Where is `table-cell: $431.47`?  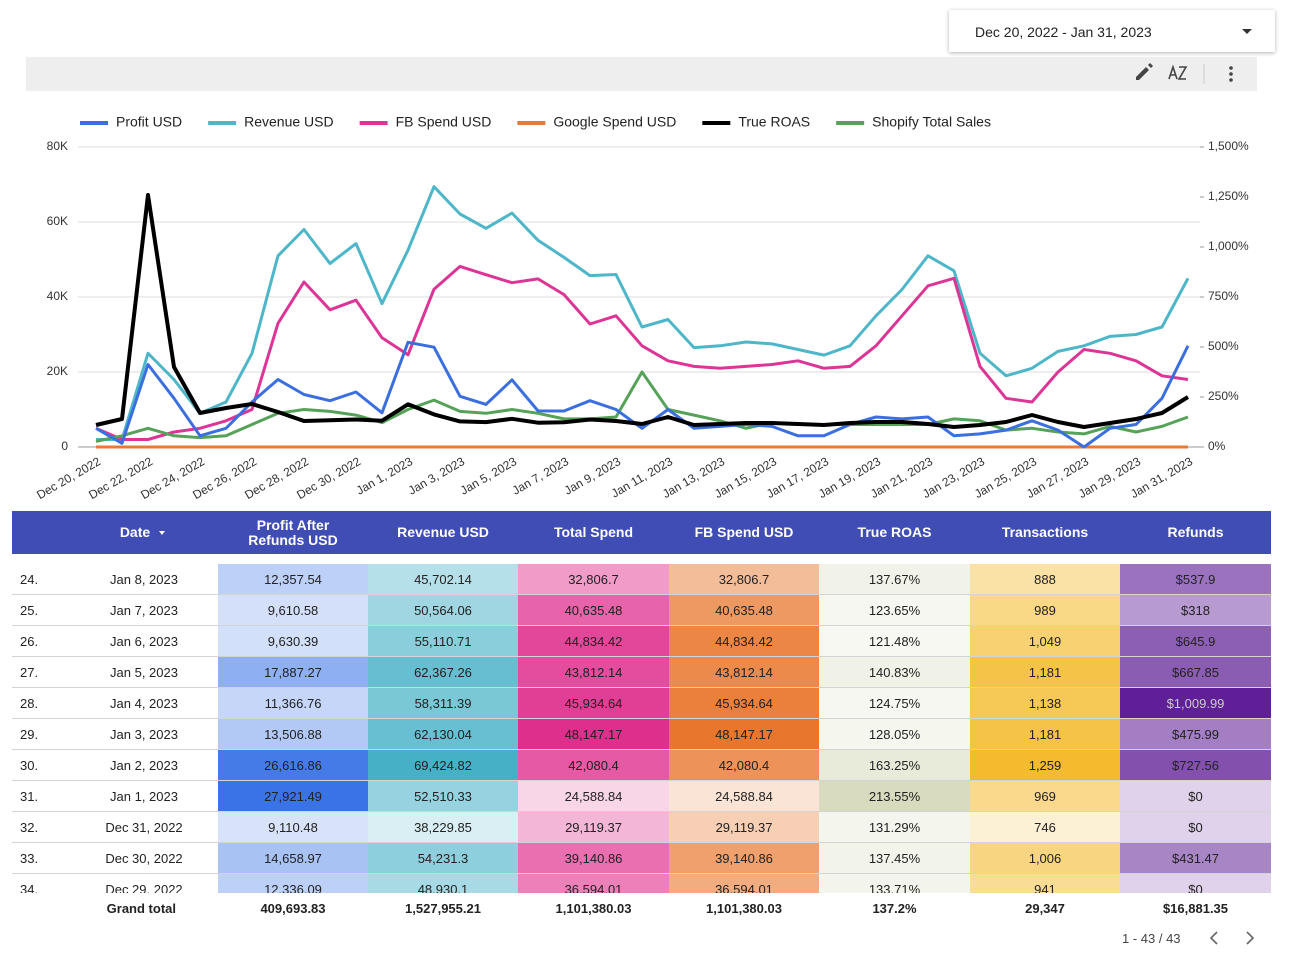 table-cell: $431.47 is located at coordinates (1195, 858).